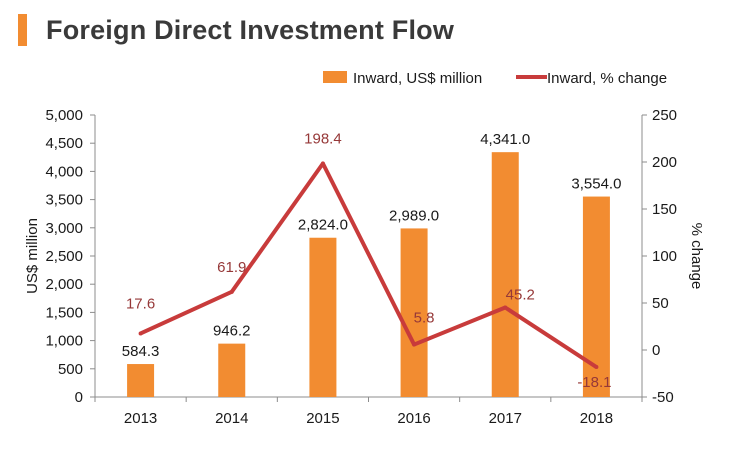 Image resolution: width=747 pixels, height=452 pixels. I want to click on line-value-label: 5.8, so click(424, 318).